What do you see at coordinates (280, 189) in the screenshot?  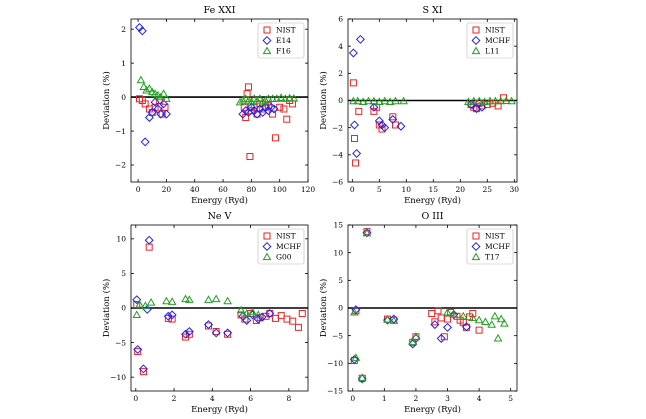 I see `x-tick-label: 100` at bounding box center [280, 189].